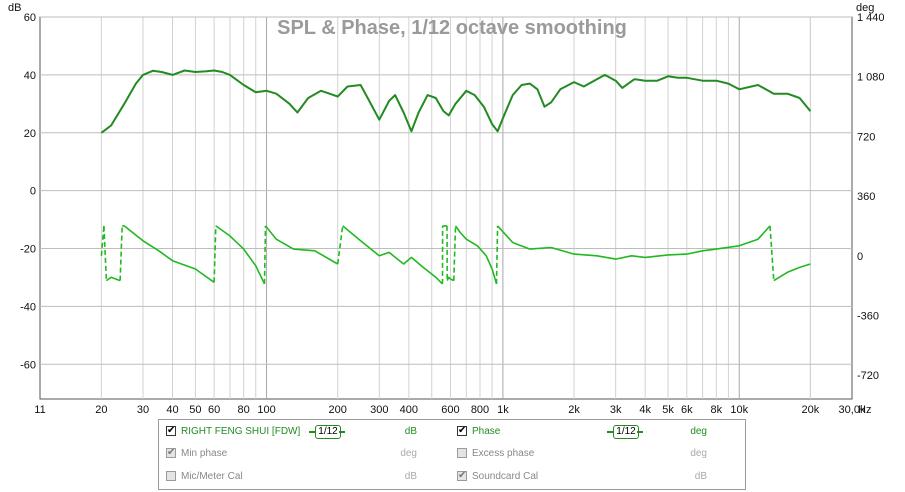  What do you see at coordinates (452, 478) in the screenshot?
I see `legend-row: Mic/Meter Cal dB ✔ Soundcard Cal dB` at bounding box center [452, 478].